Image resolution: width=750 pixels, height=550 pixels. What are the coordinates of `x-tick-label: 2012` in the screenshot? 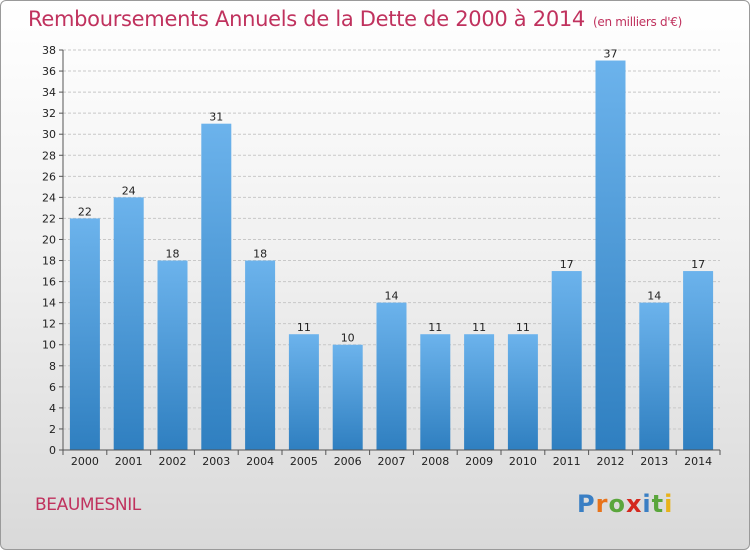 It's located at (611, 461).